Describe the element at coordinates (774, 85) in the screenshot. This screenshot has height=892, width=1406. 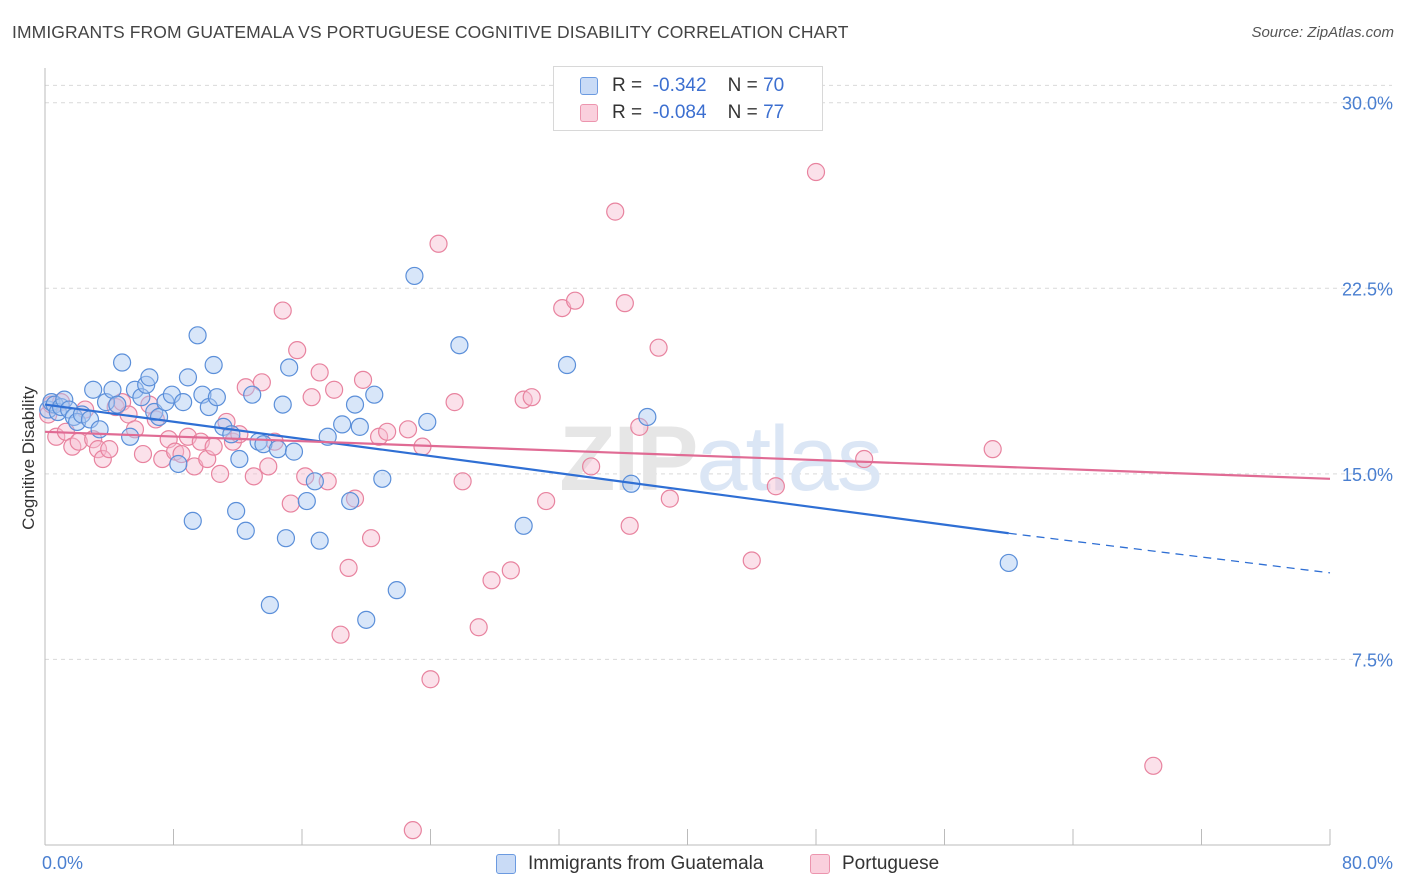
I see `legend-n-value: 70` at that location.